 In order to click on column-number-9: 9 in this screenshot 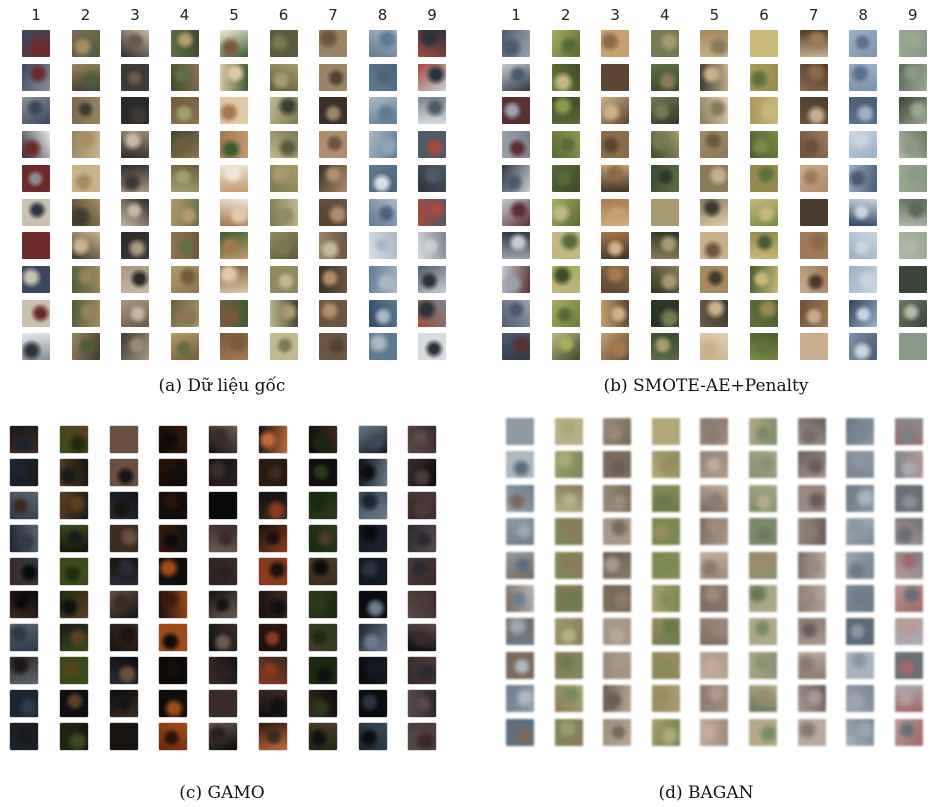, I will do `click(913, 15)`.